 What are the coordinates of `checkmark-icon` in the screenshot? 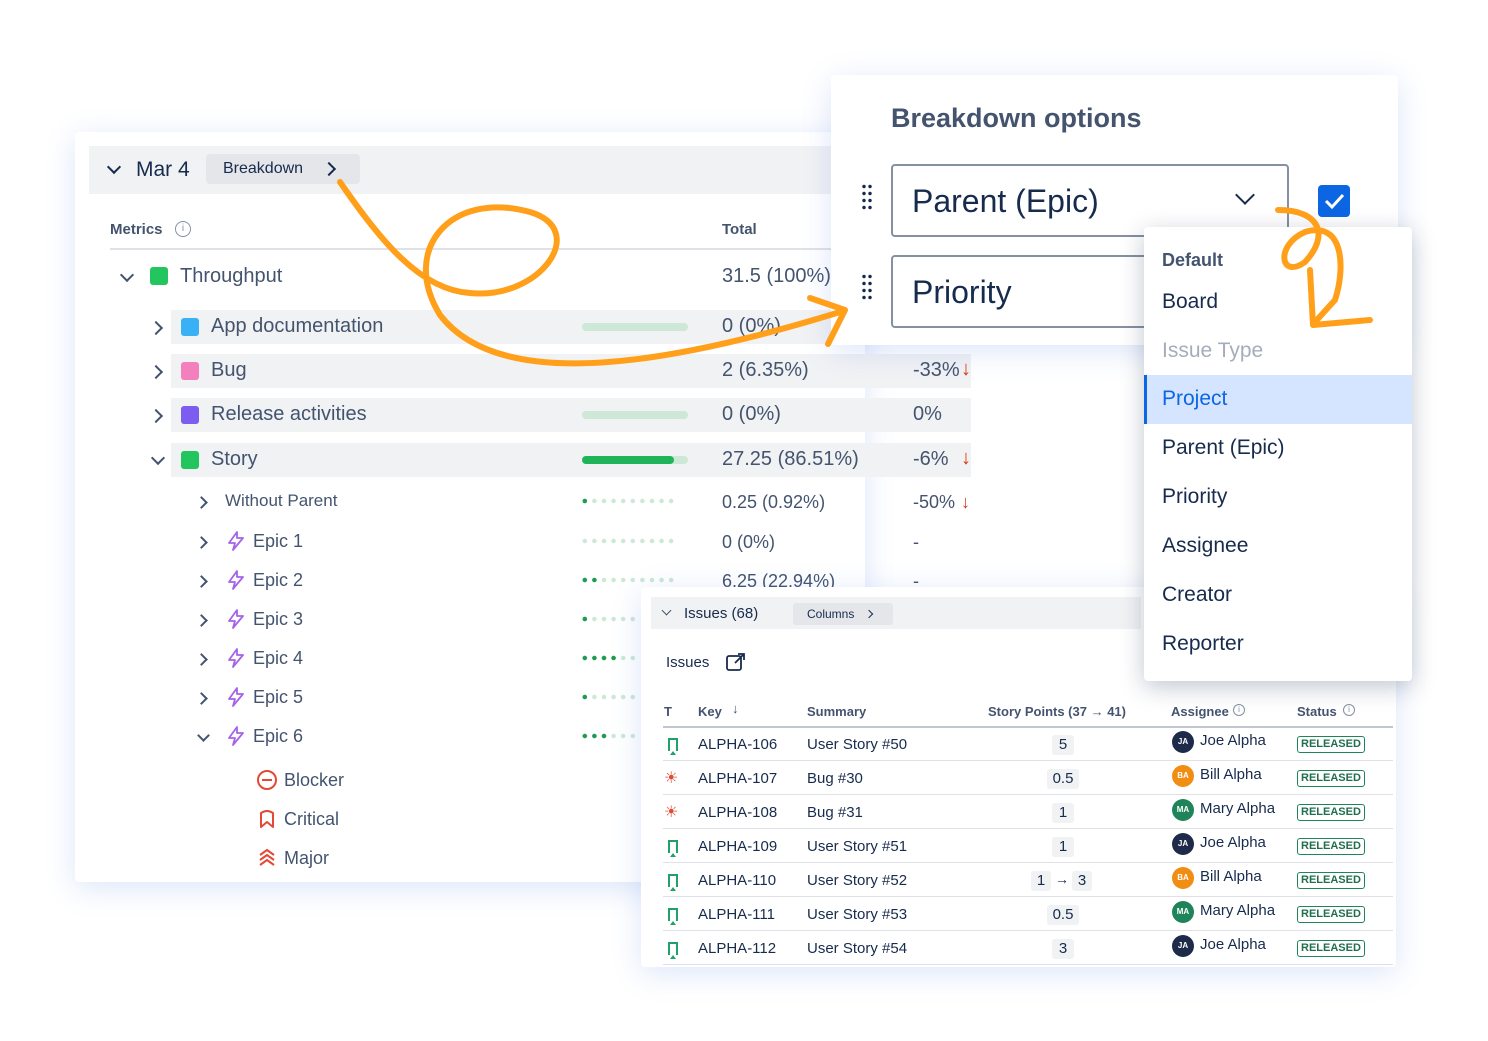 It's located at (1334, 201).